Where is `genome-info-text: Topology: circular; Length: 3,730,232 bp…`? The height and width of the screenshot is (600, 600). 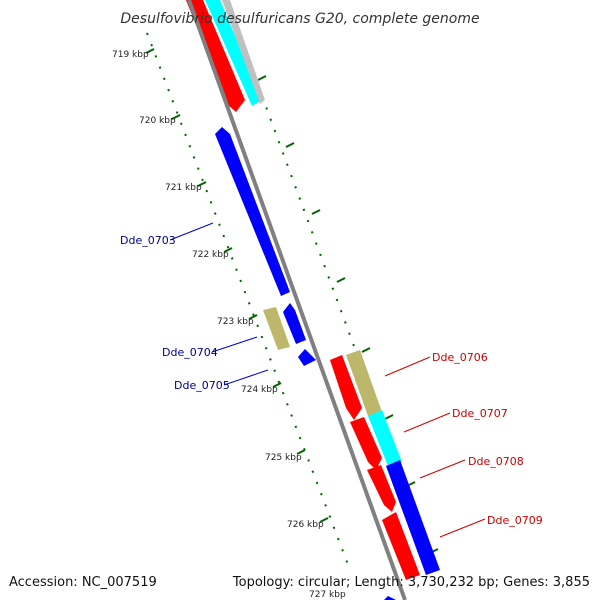
genome-info-text: Topology: circular; Length: 3,730,232 bp… is located at coordinates (411, 582).